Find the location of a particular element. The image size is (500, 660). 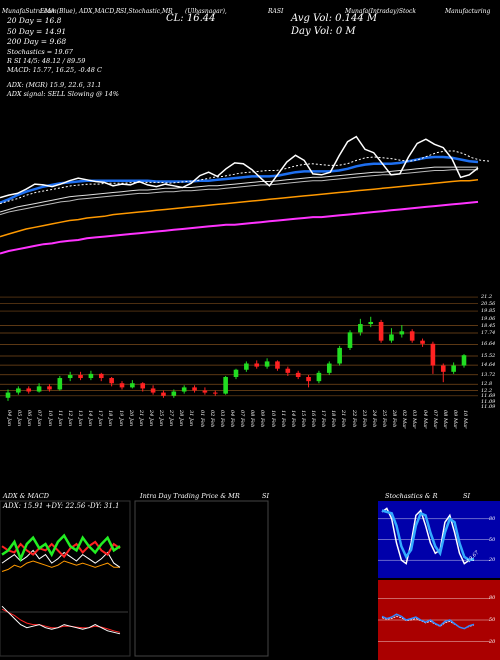

close-price: CL: 16.44 is located at coordinates (191, 18).